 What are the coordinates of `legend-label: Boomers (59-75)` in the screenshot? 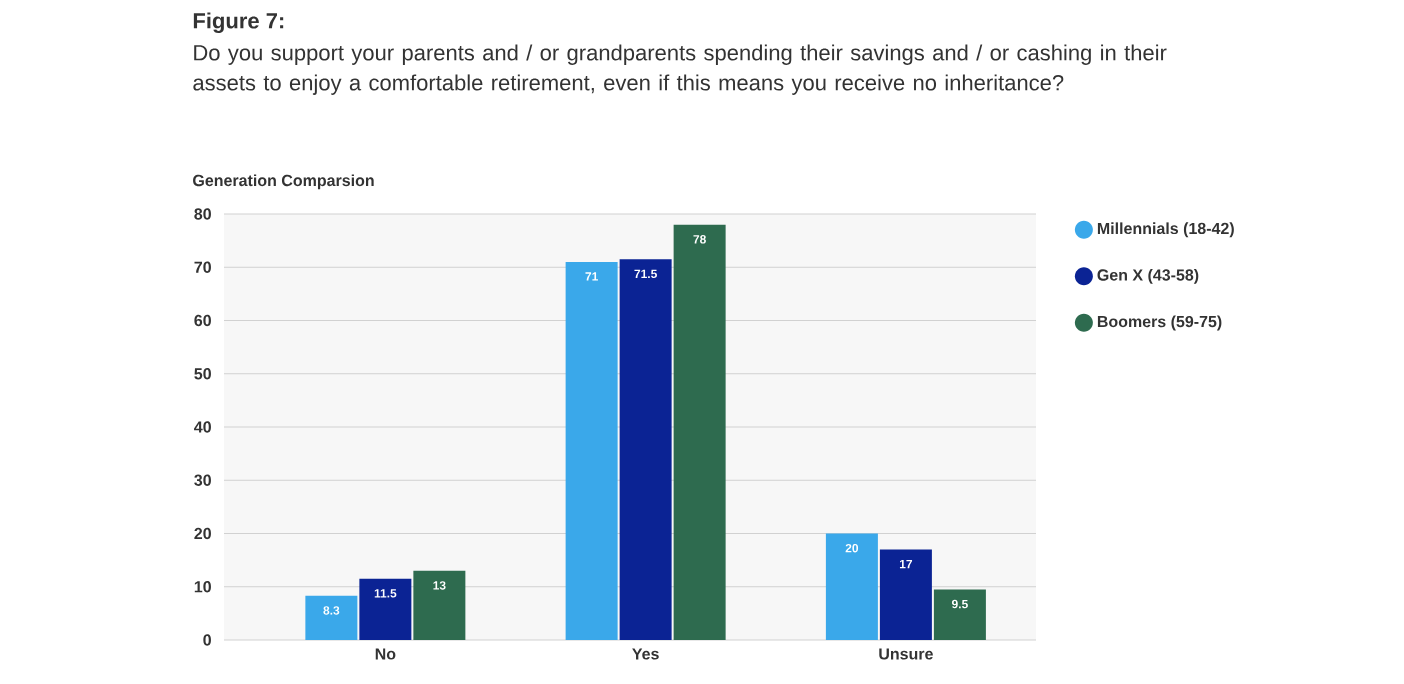 It's located at (1159, 323).